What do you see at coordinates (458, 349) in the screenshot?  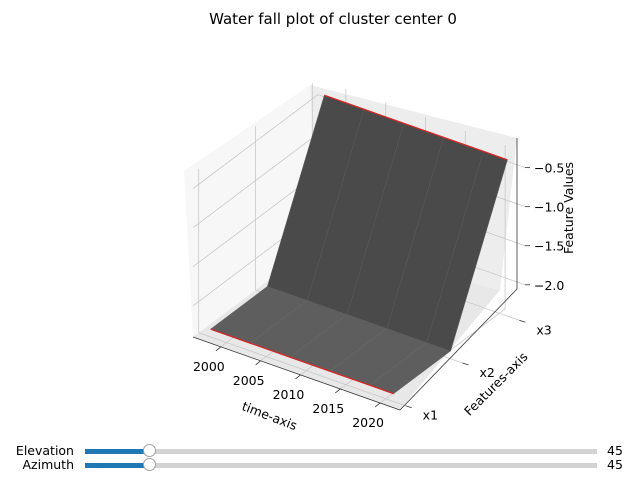 I see `y-axis-line` at bounding box center [458, 349].